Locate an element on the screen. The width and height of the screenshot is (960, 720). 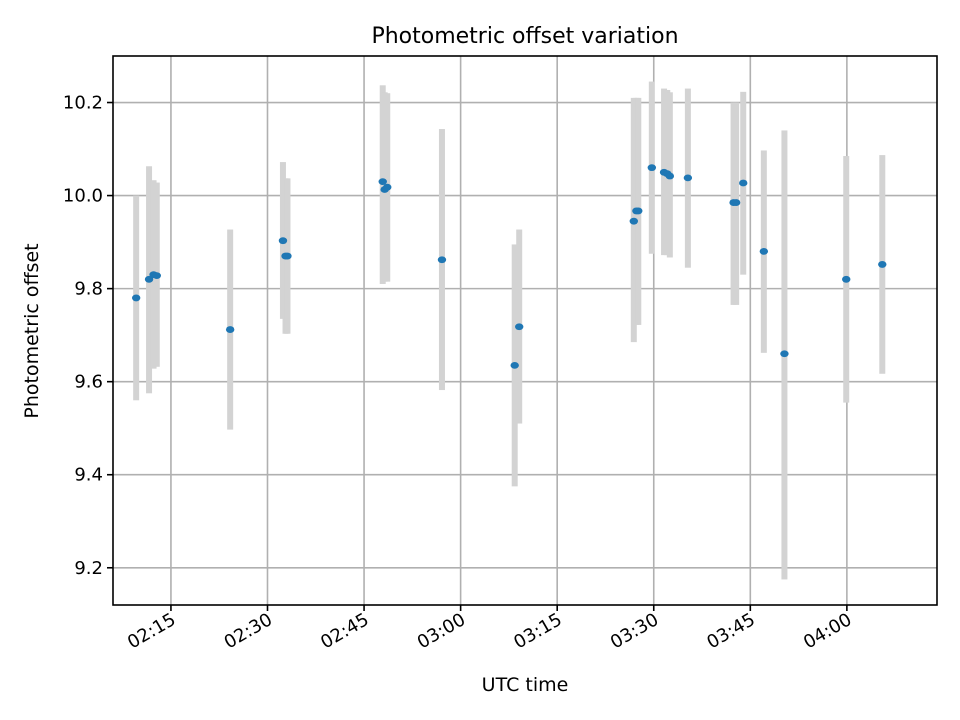
y-tick-label: 9.2 is located at coordinates (88, 568).